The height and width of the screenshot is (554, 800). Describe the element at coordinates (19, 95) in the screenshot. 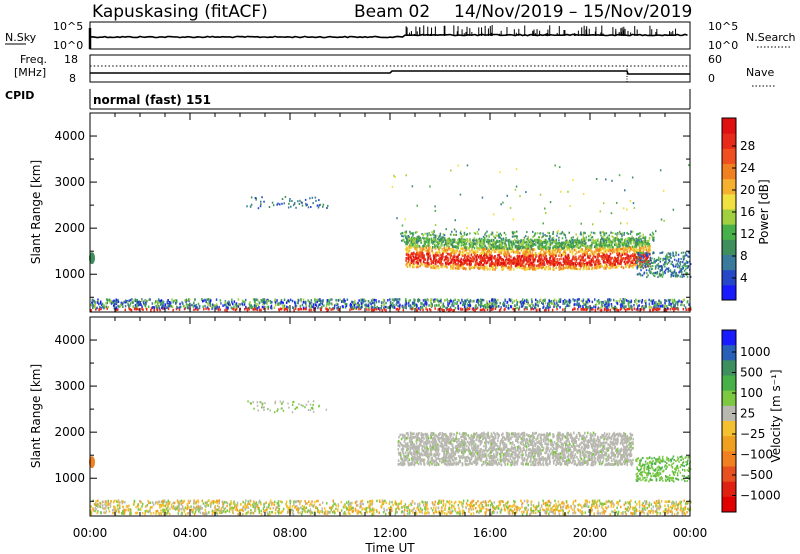

I see `cpid-label: CPID` at that location.